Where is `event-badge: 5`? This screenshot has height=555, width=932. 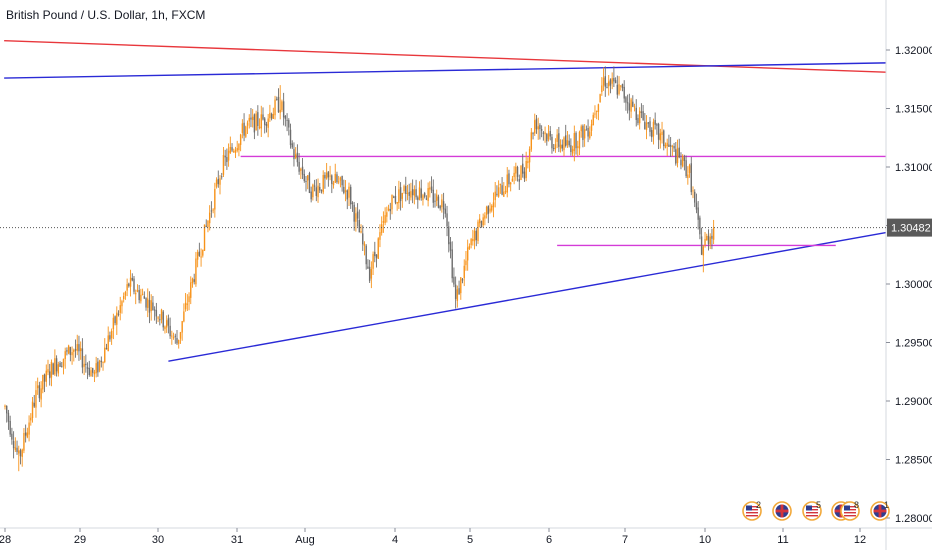
event-badge: 5 is located at coordinates (812, 510).